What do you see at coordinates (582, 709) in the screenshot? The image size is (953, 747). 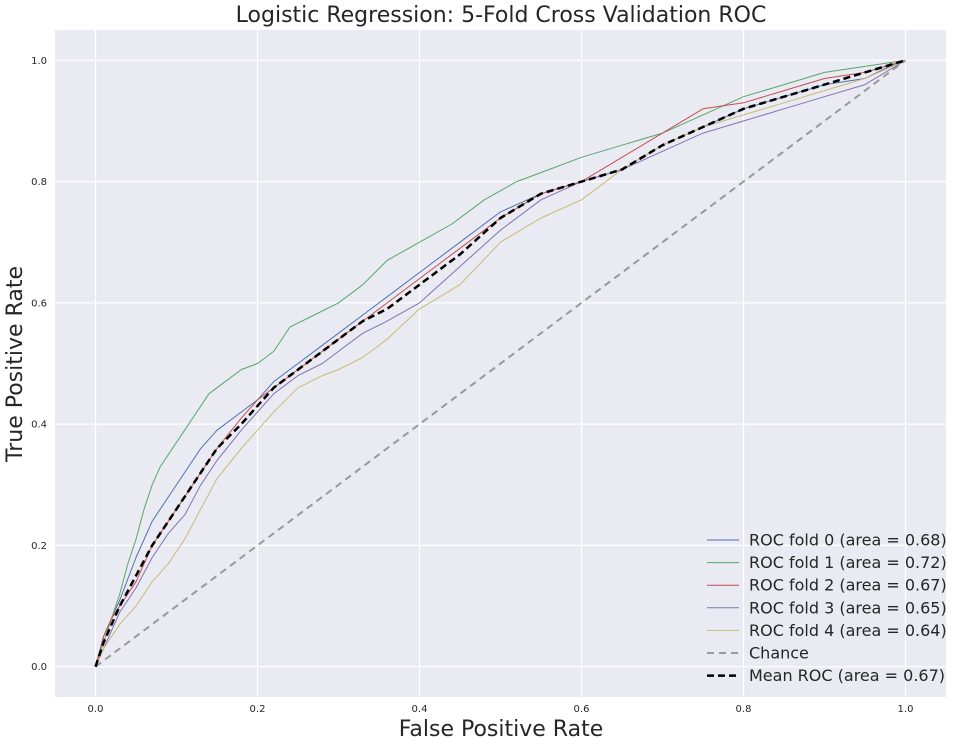 I see `x-tick-label: 0.6` at bounding box center [582, 709].